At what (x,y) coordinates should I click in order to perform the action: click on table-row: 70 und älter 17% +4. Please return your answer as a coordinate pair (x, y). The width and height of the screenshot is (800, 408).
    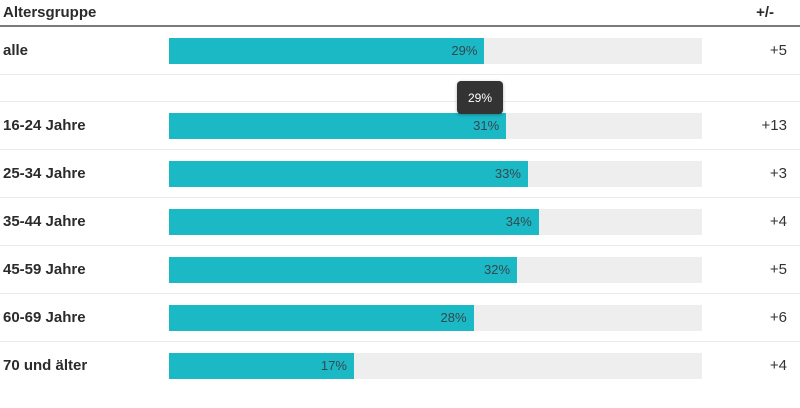
    Looking at the image, I should click on (400, 365).